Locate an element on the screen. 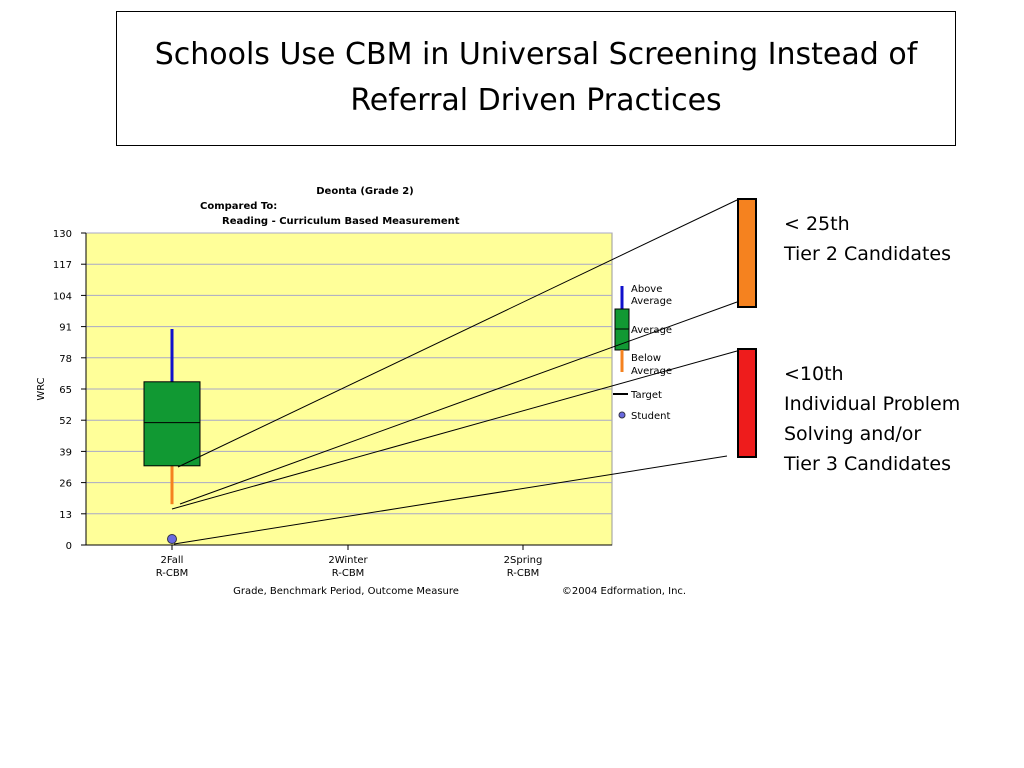 The width and height of the screenshot is (1024, 768). tier3-bar is located at coordinates (747, 403).